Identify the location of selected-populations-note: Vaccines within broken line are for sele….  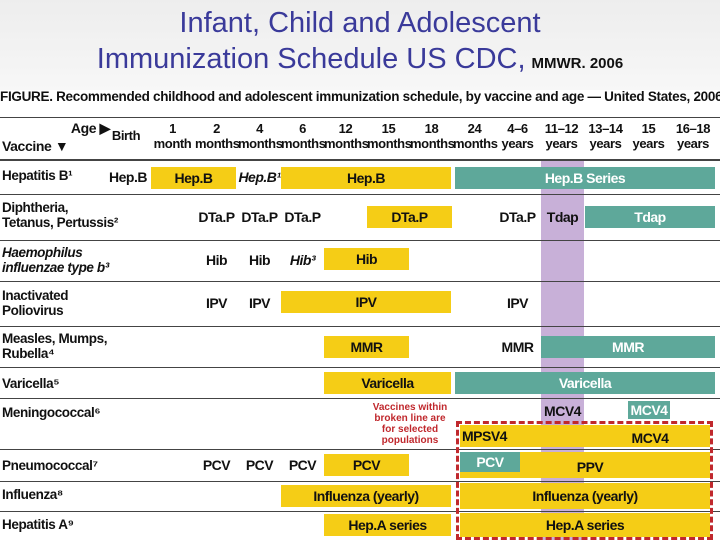
(410, 424).